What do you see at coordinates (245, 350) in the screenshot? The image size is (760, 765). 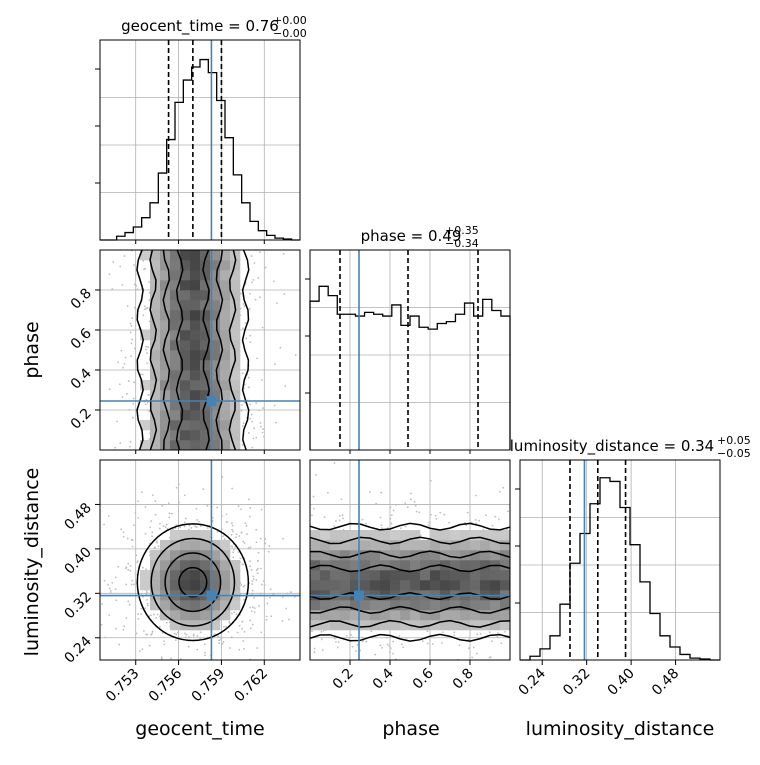 I see `contour-3-right` at bounding box center [245, 350].